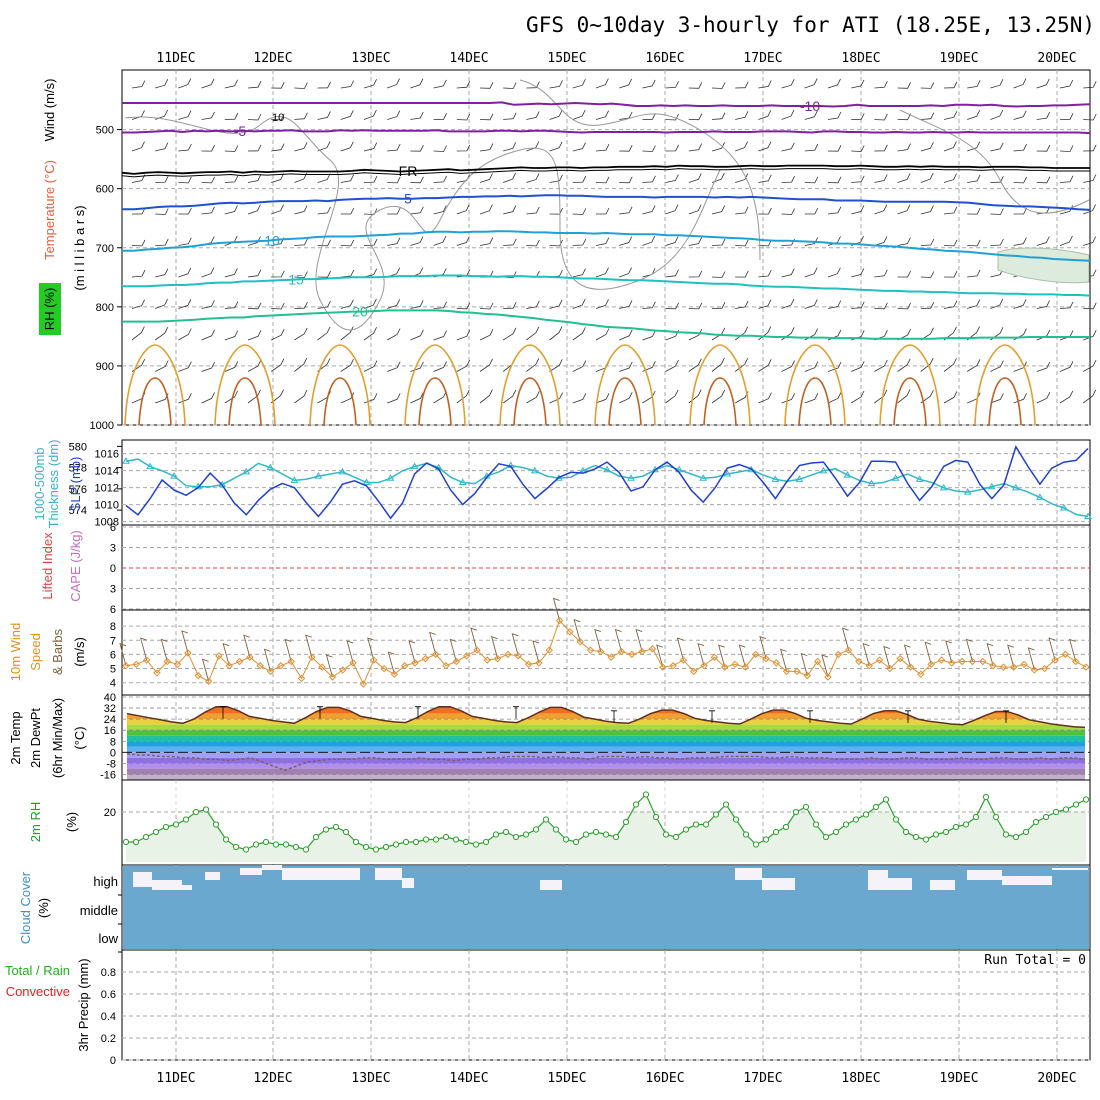  I want to click on wind-tick-label: 7, so click(113, 641).